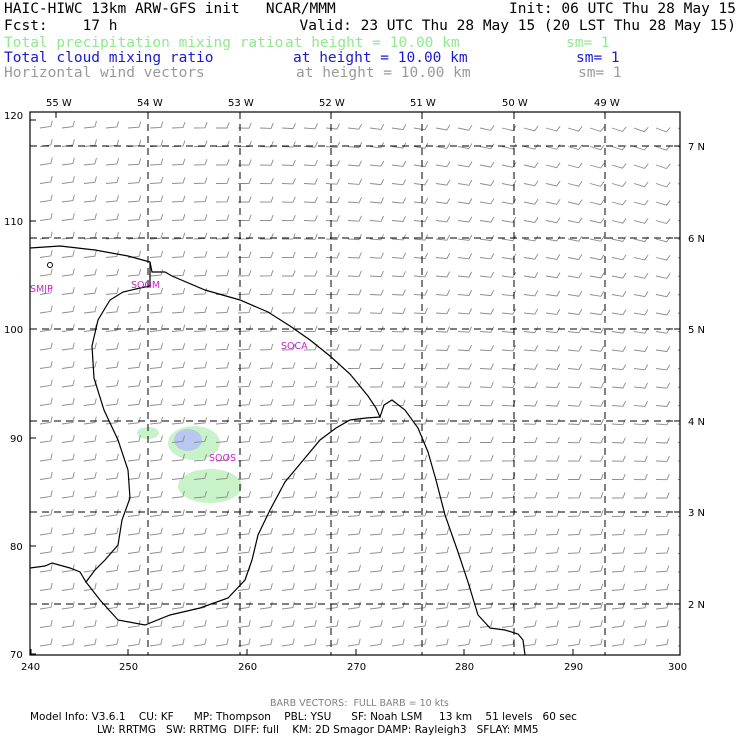  What do you see at coordinates (423, 103) in the screenshot?
I see `lon-label: 51 W` at bounding box center [423, 103].